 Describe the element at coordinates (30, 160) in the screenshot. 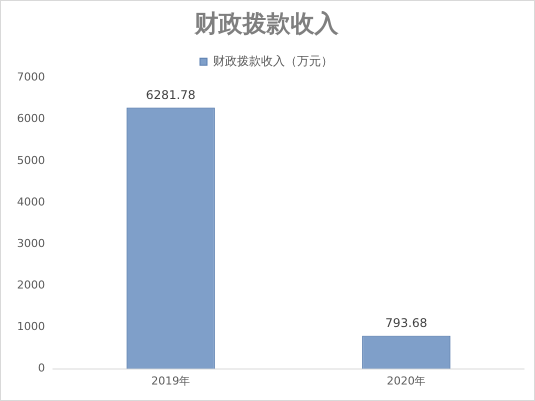

I see `y-tick-label: 5000` at that location.